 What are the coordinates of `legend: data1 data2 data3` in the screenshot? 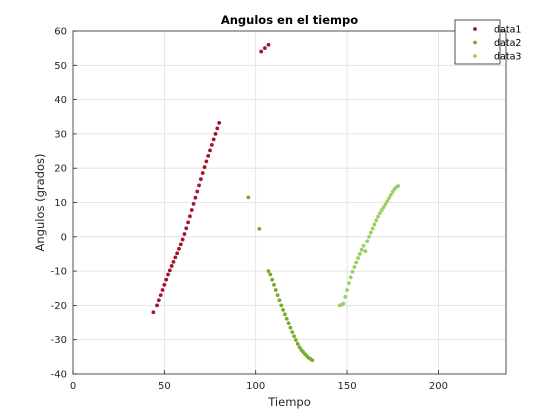 It's located at (487, 42).